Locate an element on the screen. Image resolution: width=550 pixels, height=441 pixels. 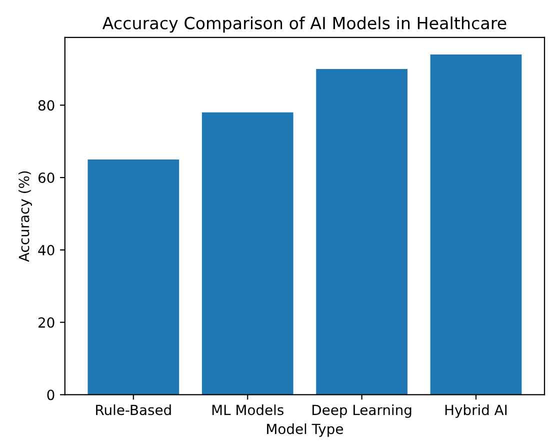
y-axis-title: Accuracy (%) is located at coordinates (25, 216).